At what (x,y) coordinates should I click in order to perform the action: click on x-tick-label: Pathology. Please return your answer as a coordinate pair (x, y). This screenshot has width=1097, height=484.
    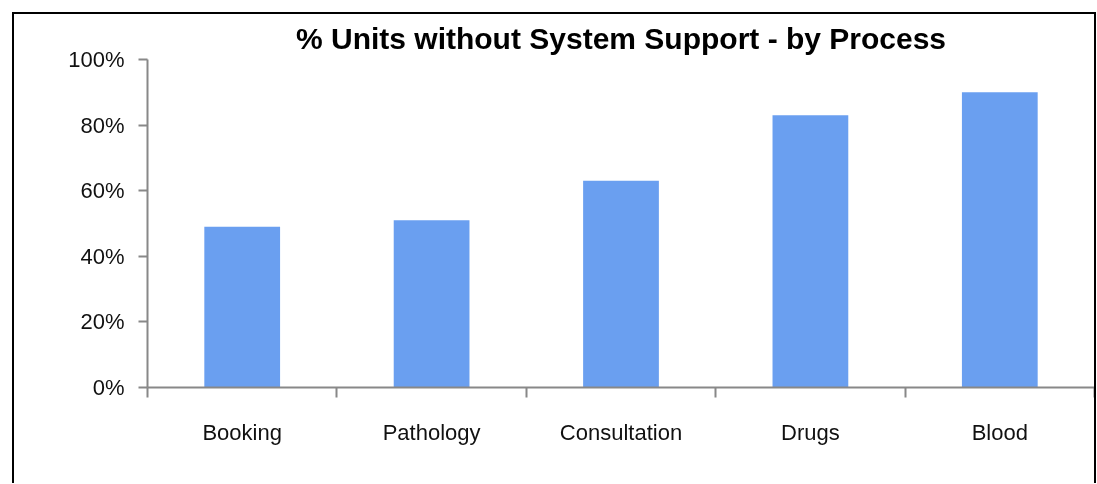
    Looking at the image, I should click on (431, 432).